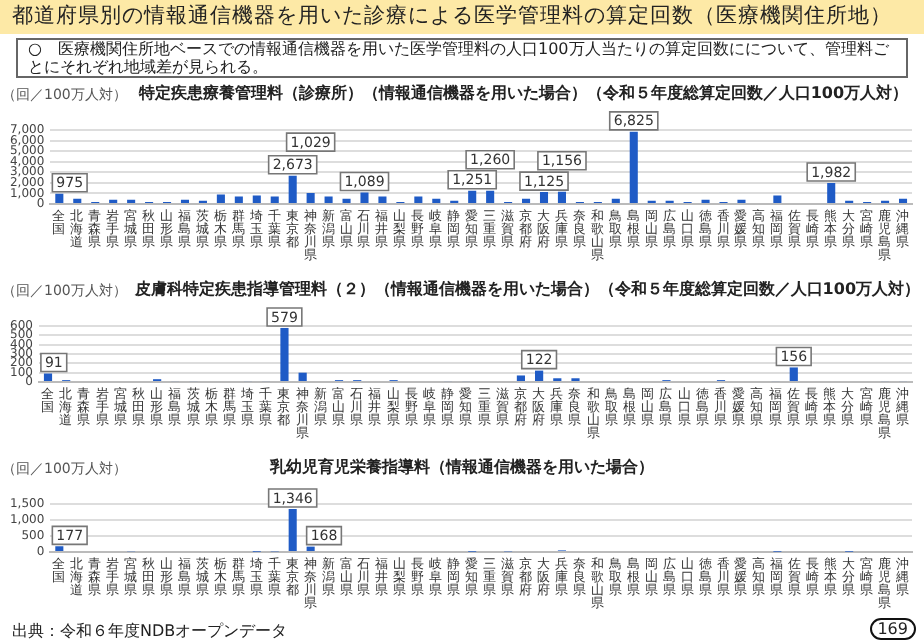  Describe the element at coordinates (462, 17) in the screenshot. I see `text: 都道府県別の情報通信機器を用いた診療による医学管理料の算定回数（医療機関住所地）` at that location.